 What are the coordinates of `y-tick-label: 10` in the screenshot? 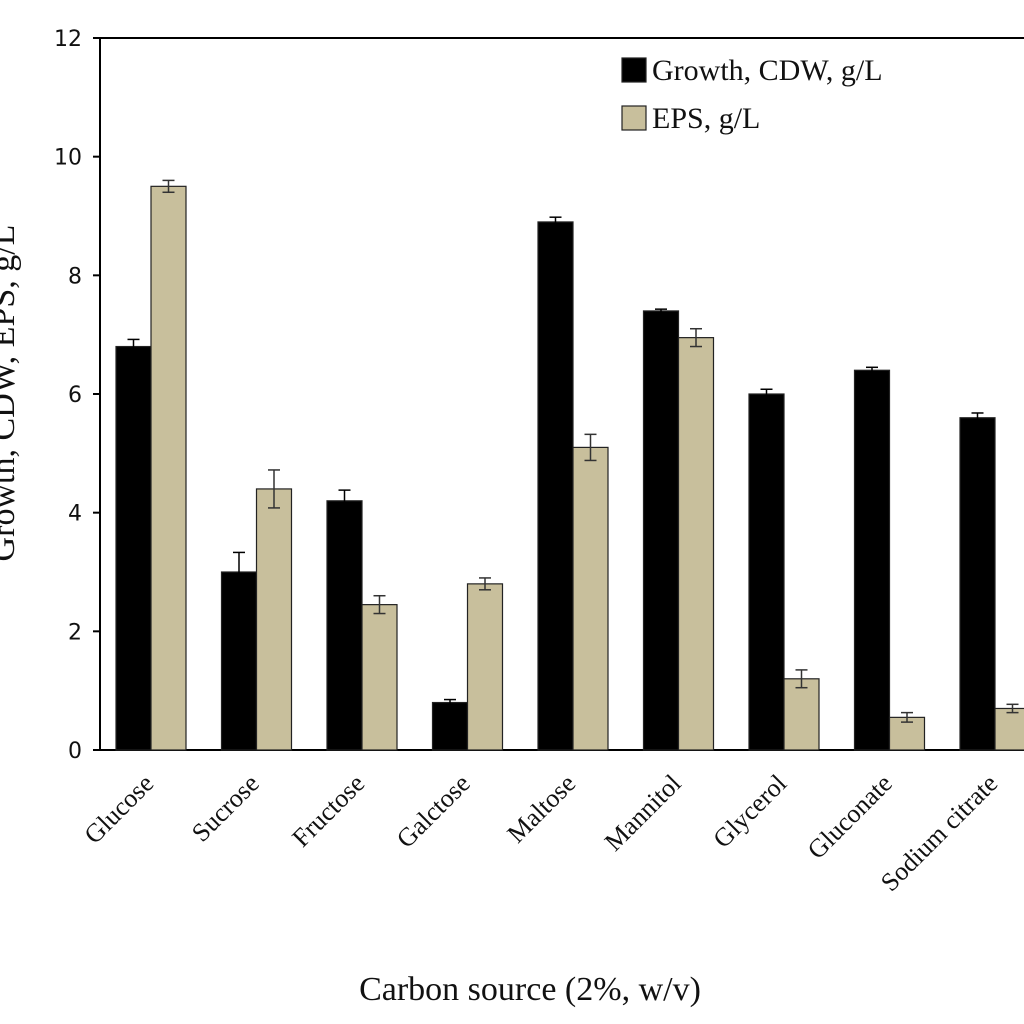 It's located at (68, 158).